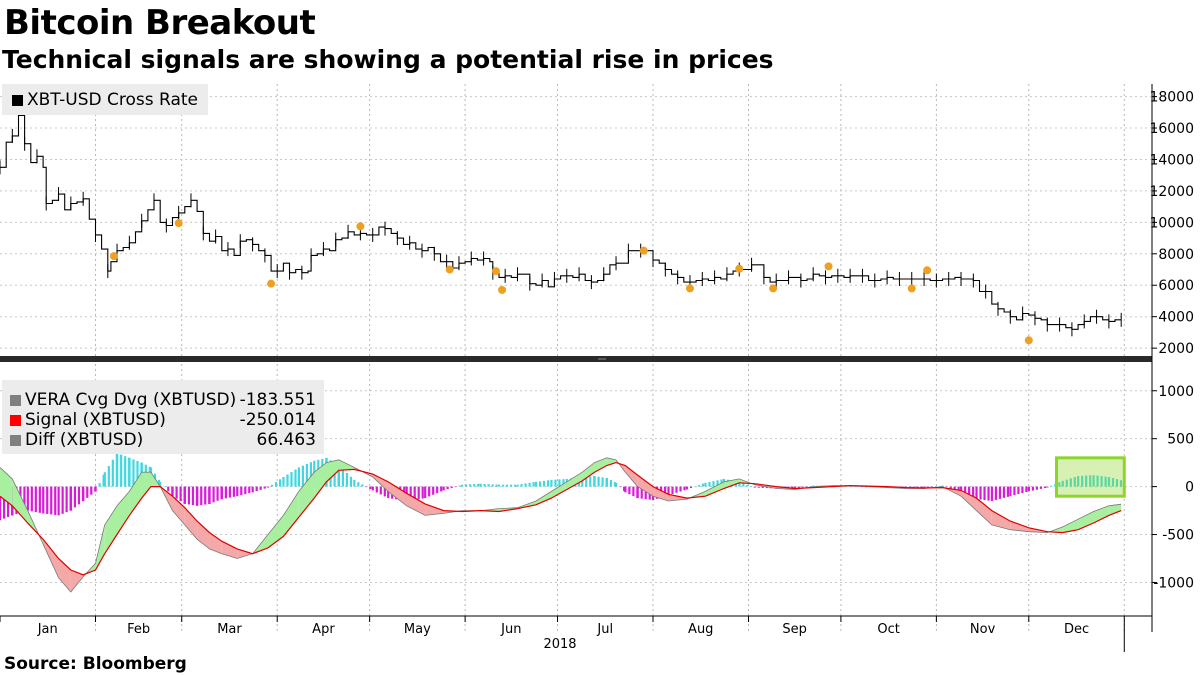 Image resolution: width=1200 pixels, height=675 pixels. I want to click on x-month-label: Jun, so click(510, 629).